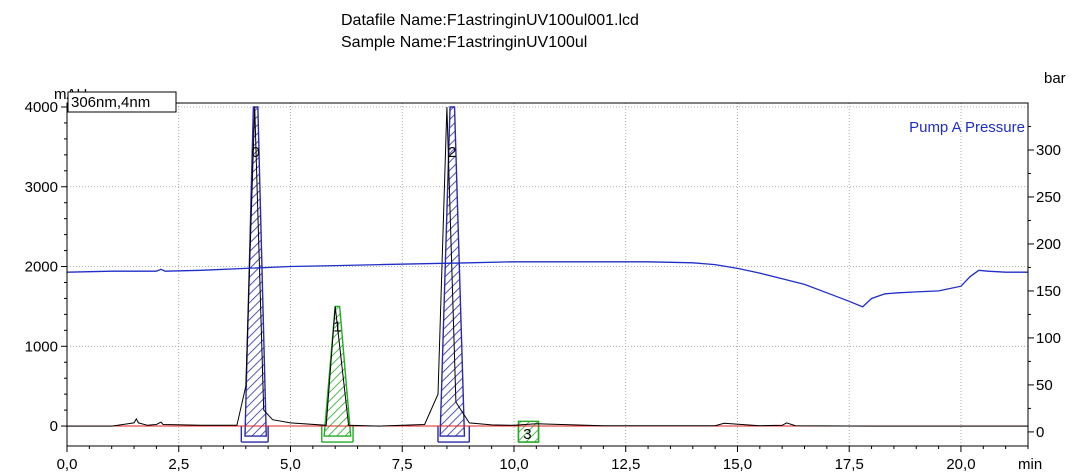 The width and height of the screenshot is (1073, 475). I want to click on datafile-name: Datafile Name:F1astringinUV100ul001.lcd, so click(490, 20).